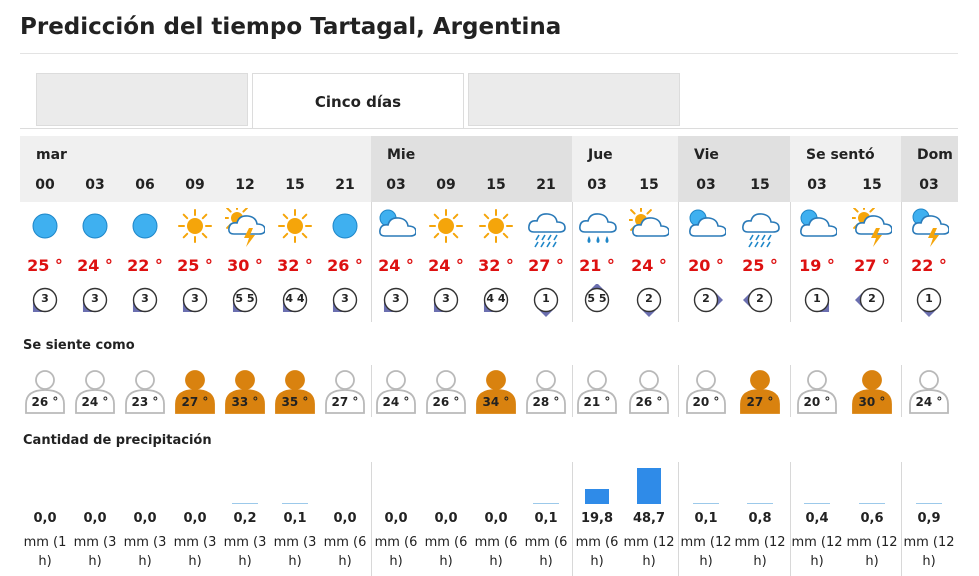  Describe the element at coordinates (358, 101) in the screenshot. I see `tab-five-days: Cinco días` at that location.